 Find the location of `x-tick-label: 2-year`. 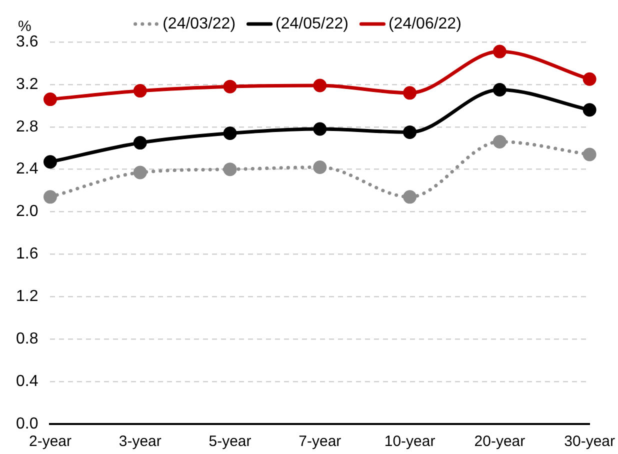

x-tick-label: 2-year is located at coordinates (50, 441).